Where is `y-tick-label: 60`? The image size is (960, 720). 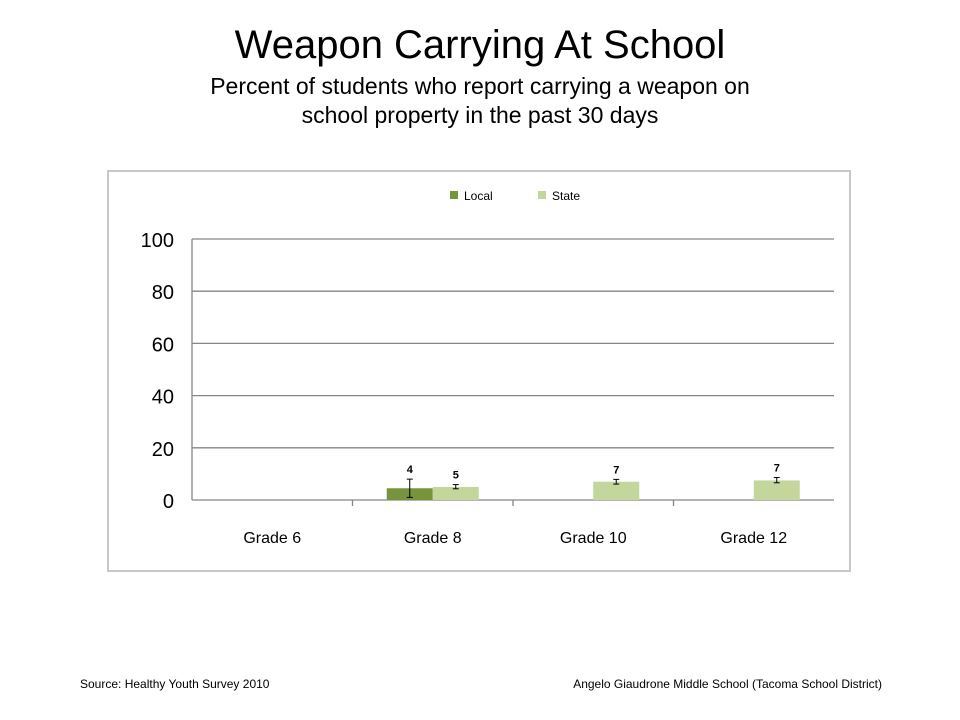 y-tick-label: 60 is located at coordinates (163, 345).